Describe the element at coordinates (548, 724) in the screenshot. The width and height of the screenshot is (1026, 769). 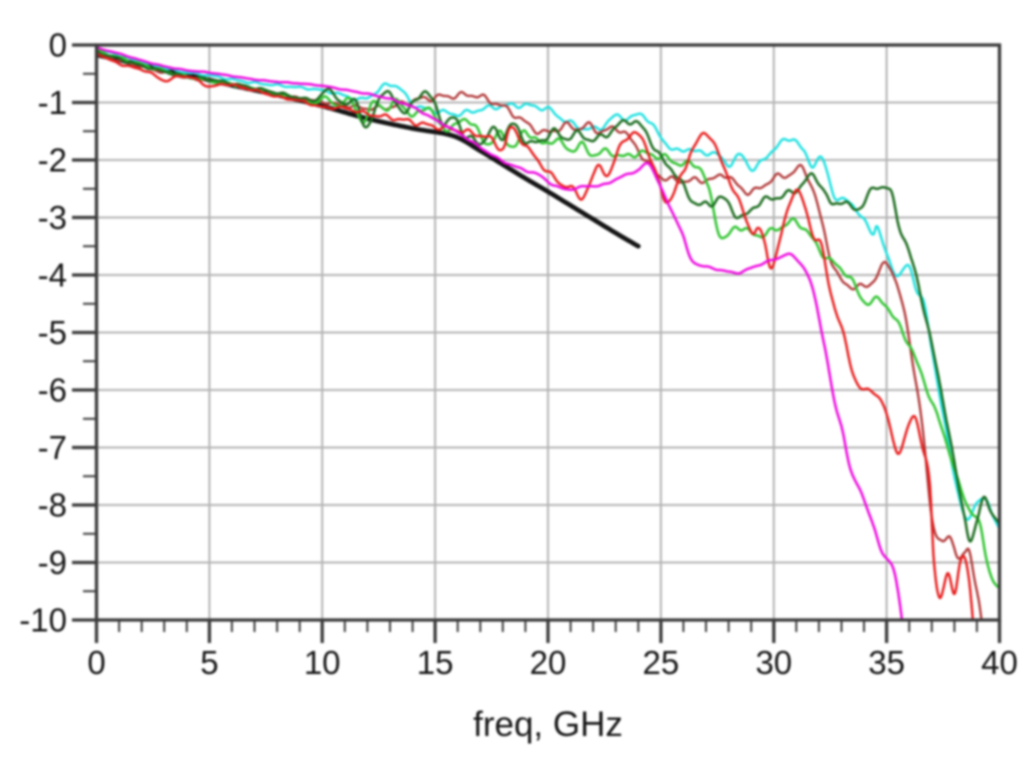
I see `svg-text: freq, GHz` at that location.